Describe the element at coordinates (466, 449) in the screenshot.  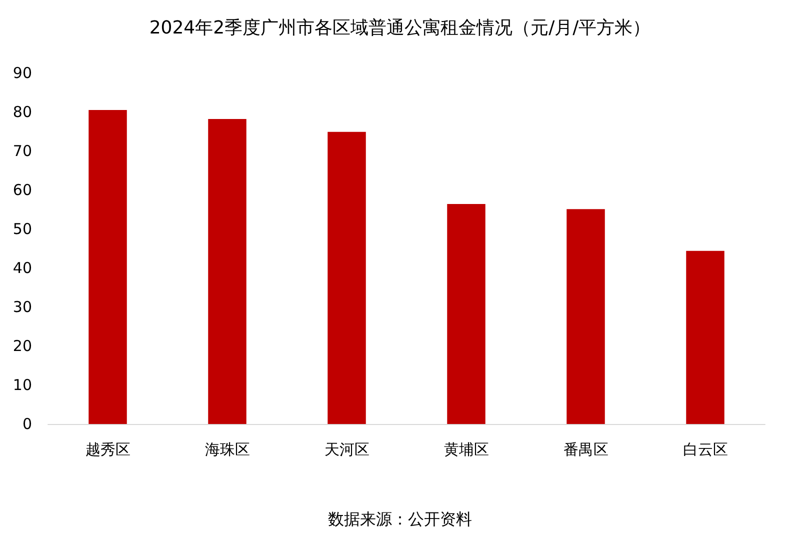
I see `x-tick-label: 黄埔区` at that location.